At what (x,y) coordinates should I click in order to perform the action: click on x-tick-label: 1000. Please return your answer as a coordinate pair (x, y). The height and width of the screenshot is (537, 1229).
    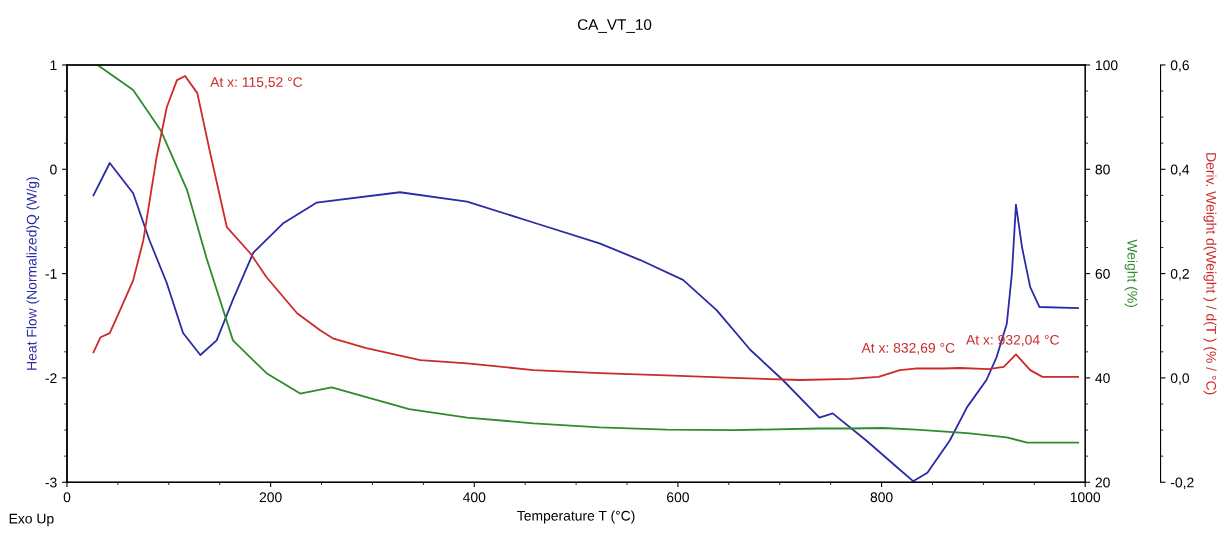
    Looking at the image, I should click on (1085, 497).